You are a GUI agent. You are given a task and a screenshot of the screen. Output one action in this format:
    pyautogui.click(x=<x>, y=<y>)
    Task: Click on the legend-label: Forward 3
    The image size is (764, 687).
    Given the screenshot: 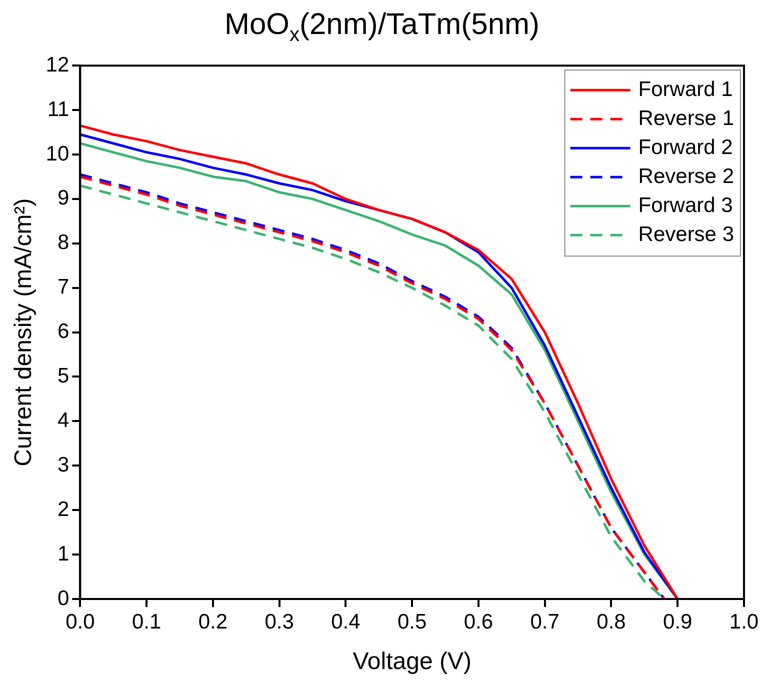 What is the action you would take?
    pyautogui.click(x=685, y=205)
    